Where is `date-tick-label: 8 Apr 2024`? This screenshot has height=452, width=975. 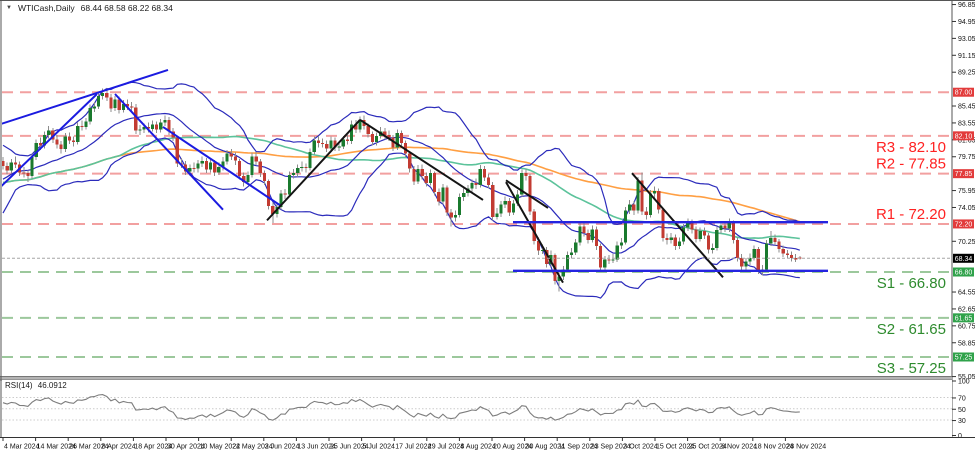
date-tick-label: 8 Apr 2024 is located at coordinates (119, 447).